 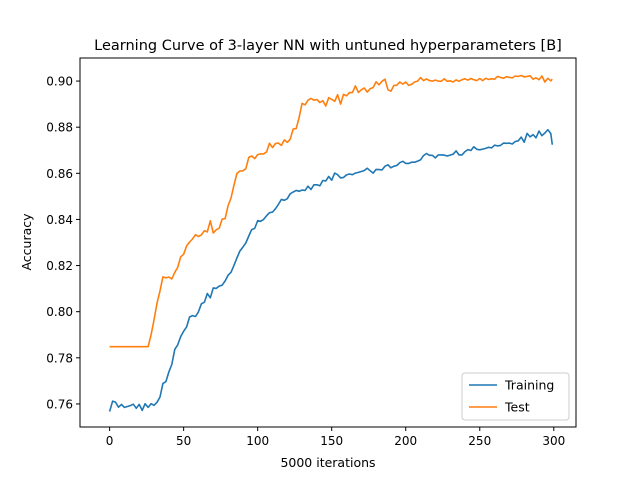 I want to click on x-tick-label: 200, so click(x=405, y=441).